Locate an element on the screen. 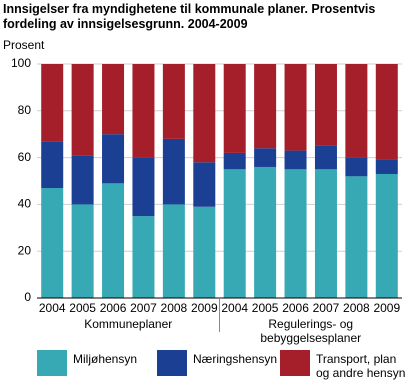 This screenshot has width=410, height=385. y-tick-label: 80 is located at coordinates (25, 110).